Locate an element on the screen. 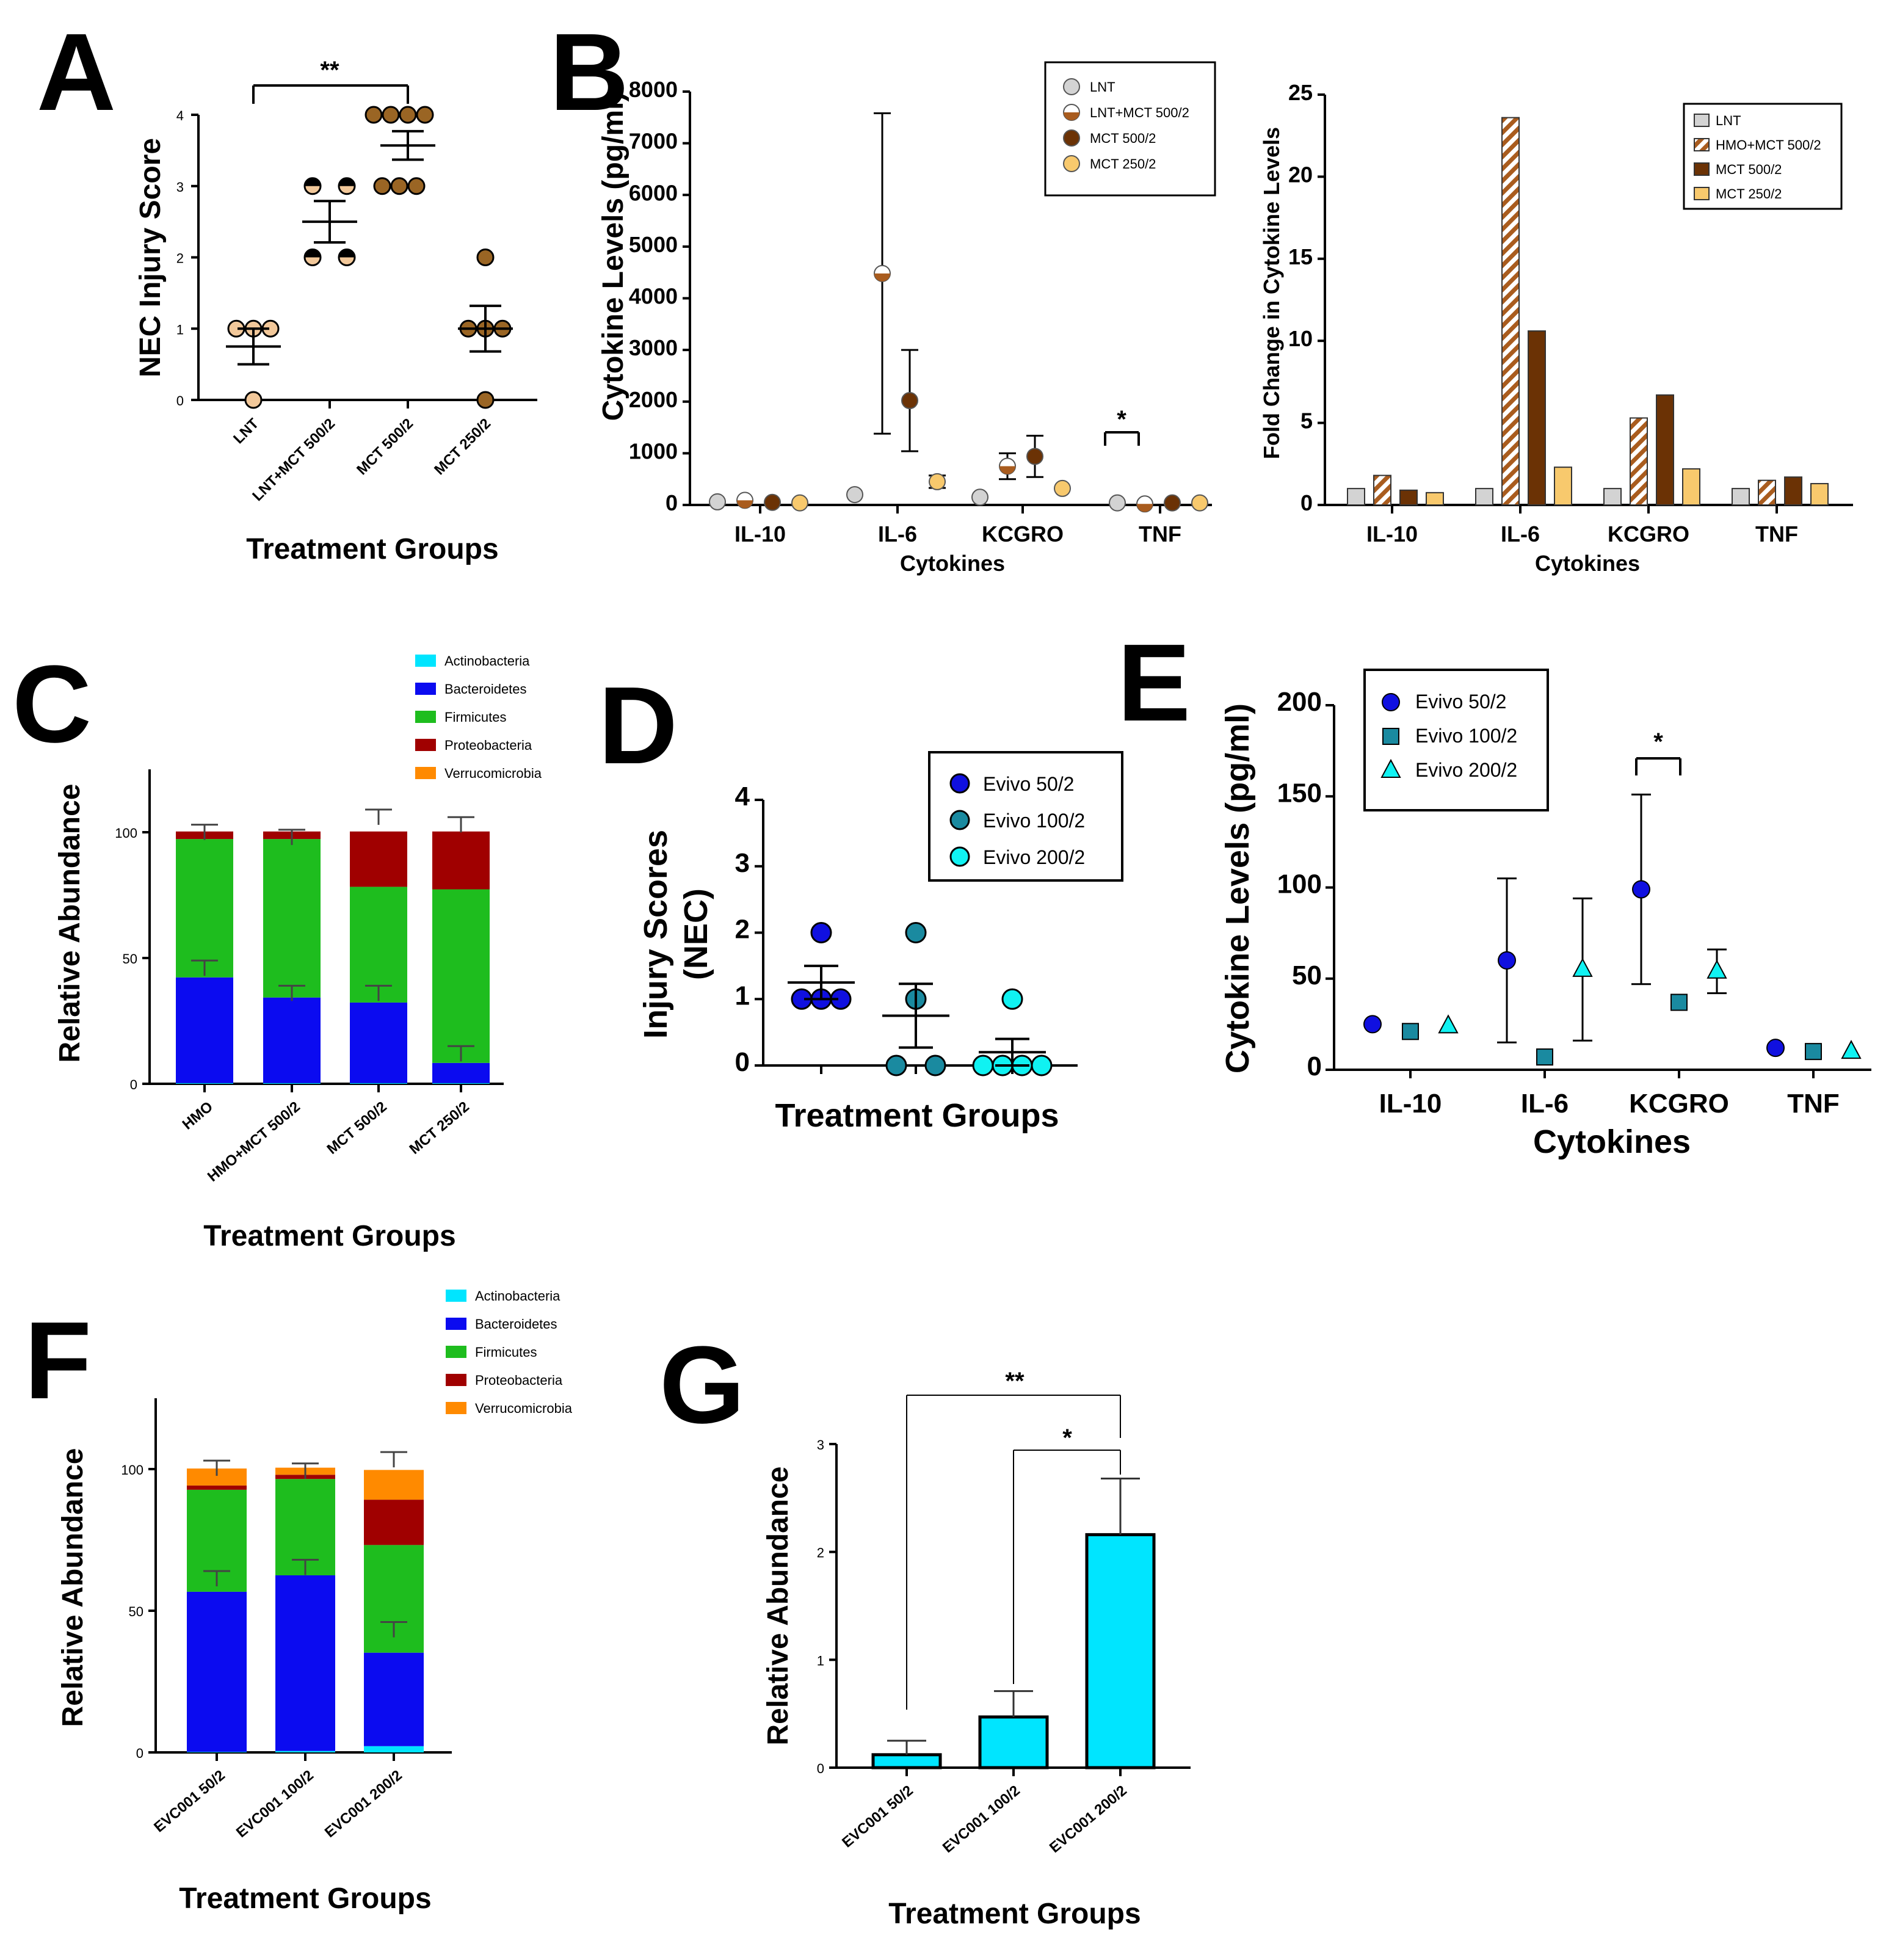 This screenshot has width=1897, height=1960. x-tick-label: EVC001 200/2 is located at coordinates (363, 1804).